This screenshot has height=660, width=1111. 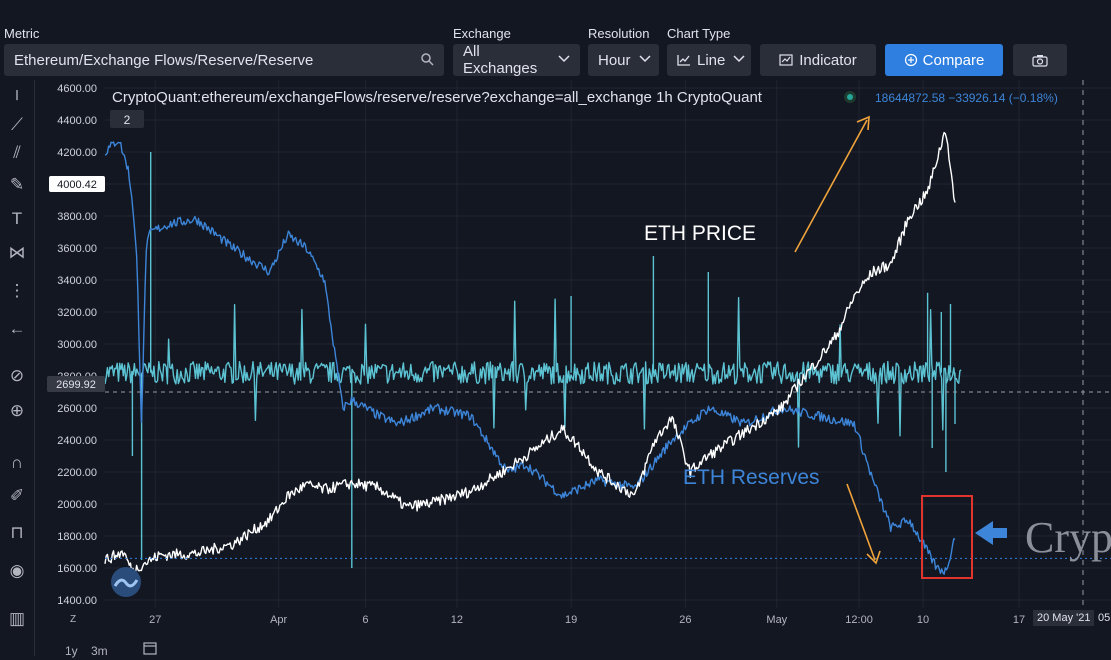 I want to click on trend-line-icon: ⟋, so click(x=17, y=124).